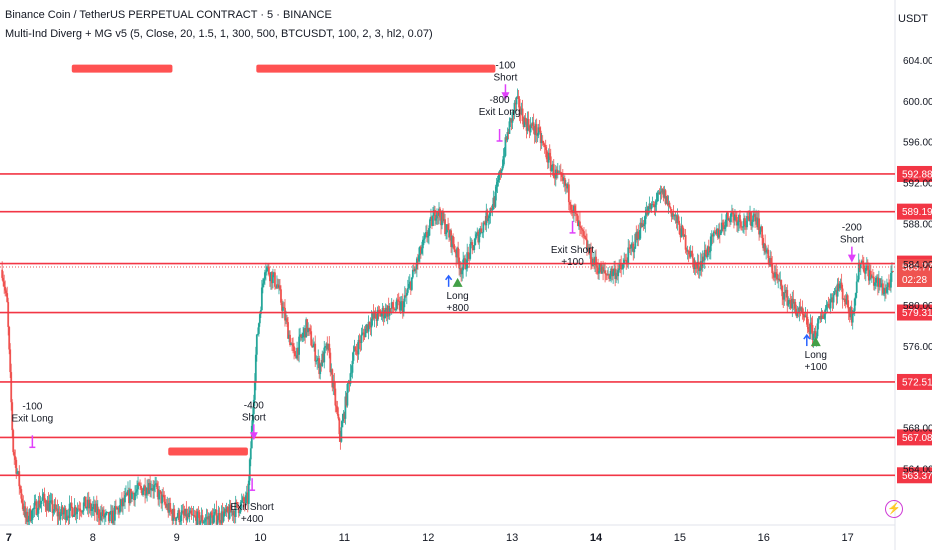  What do you see at coordinates (913, 19) in the screenshot?
I see `currency-button: USDT` at bounding box center [913, 19].